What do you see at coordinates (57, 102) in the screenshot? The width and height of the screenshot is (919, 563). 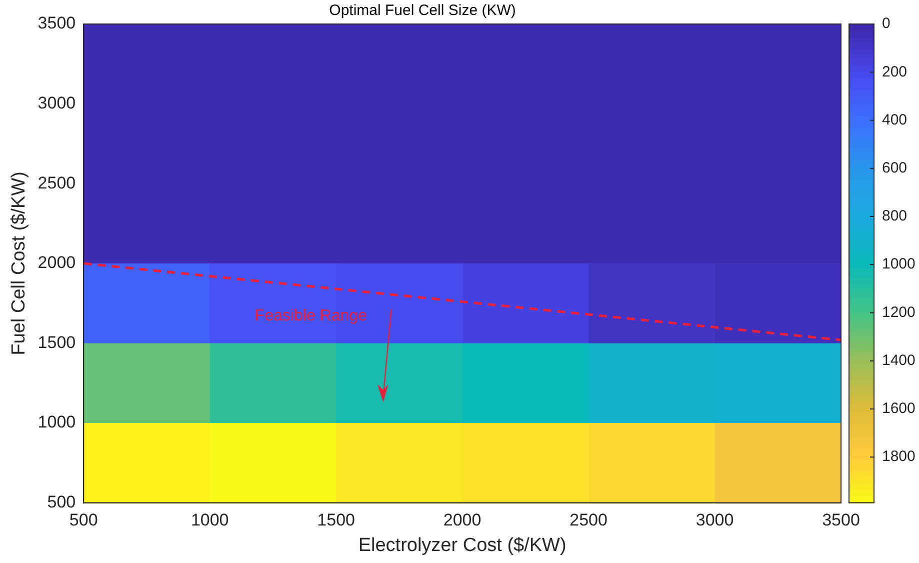 I see `y-tick-label: 3000` at bounding box center [57, 102].